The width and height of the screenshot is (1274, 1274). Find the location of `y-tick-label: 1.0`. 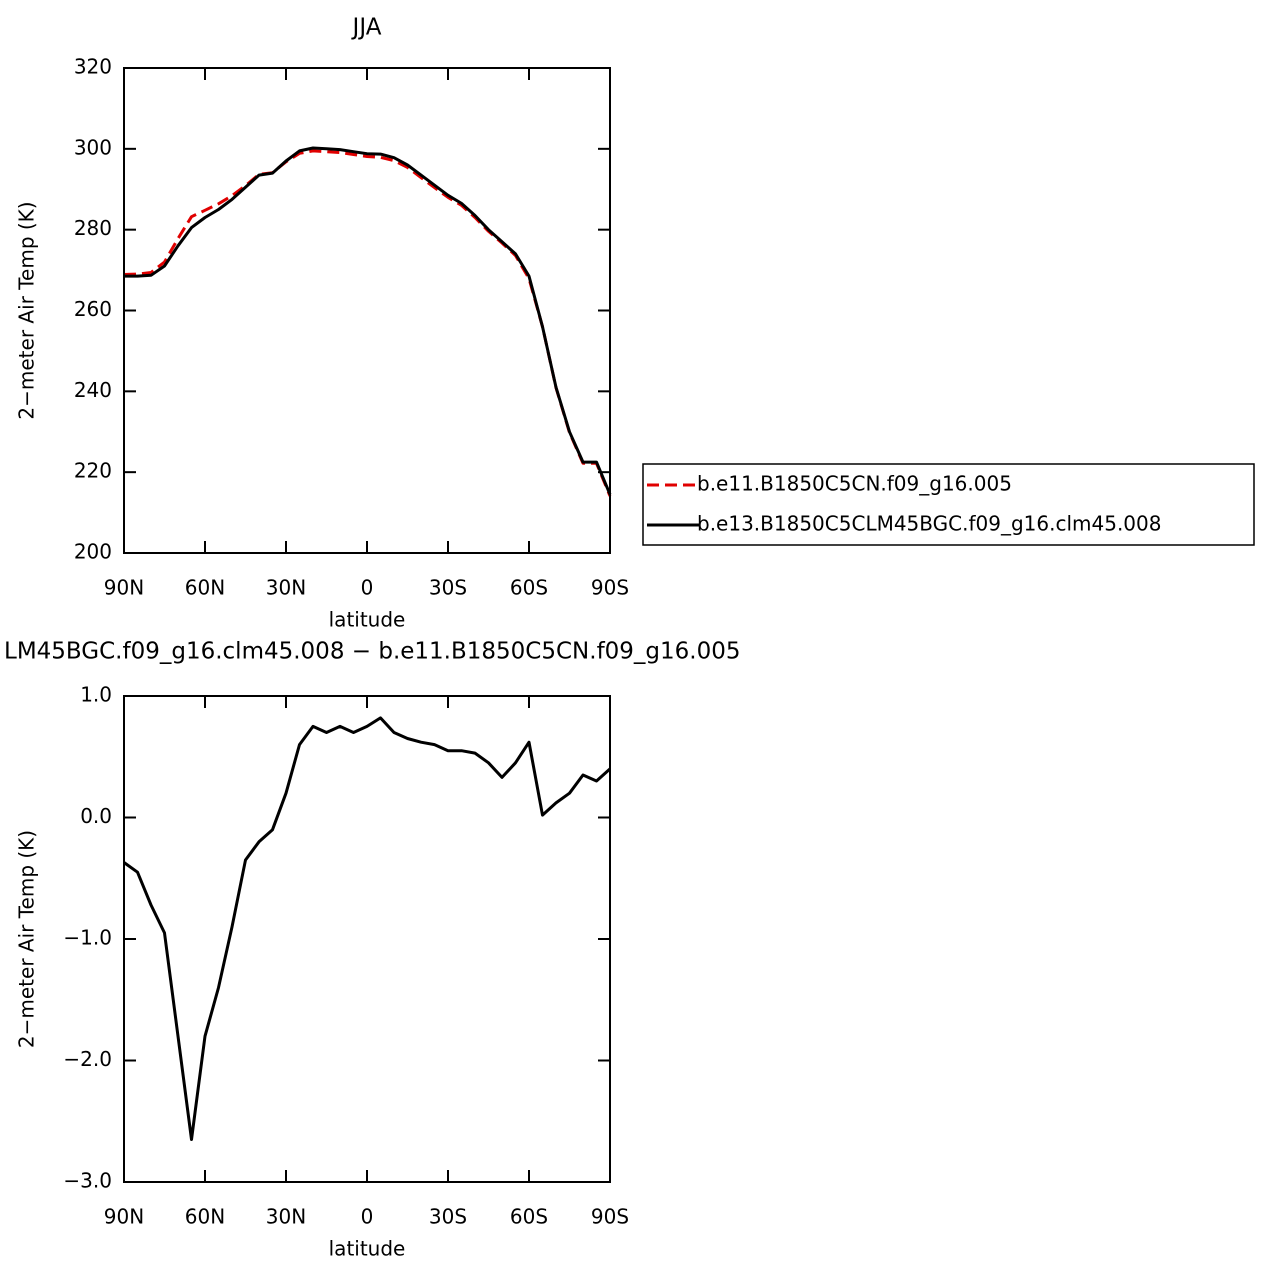

y-tick-label: 1.0 is located at coordinates (96, 695).